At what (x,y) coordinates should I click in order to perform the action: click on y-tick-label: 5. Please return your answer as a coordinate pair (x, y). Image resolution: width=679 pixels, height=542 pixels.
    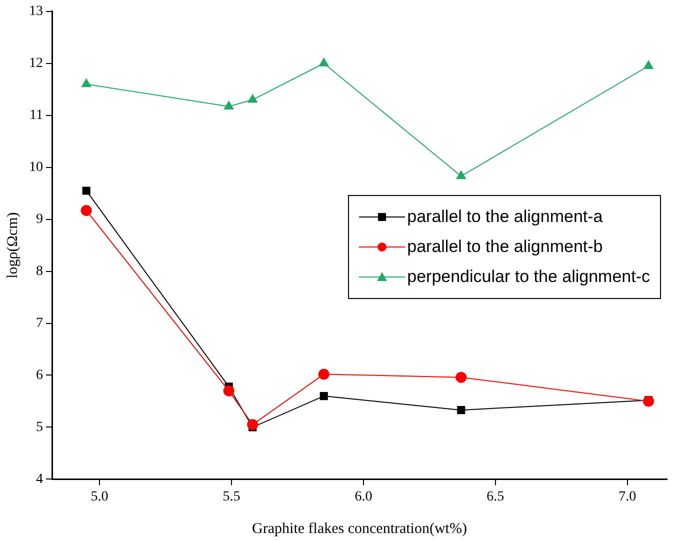
    Looking at the image, I should click on (39, 427).